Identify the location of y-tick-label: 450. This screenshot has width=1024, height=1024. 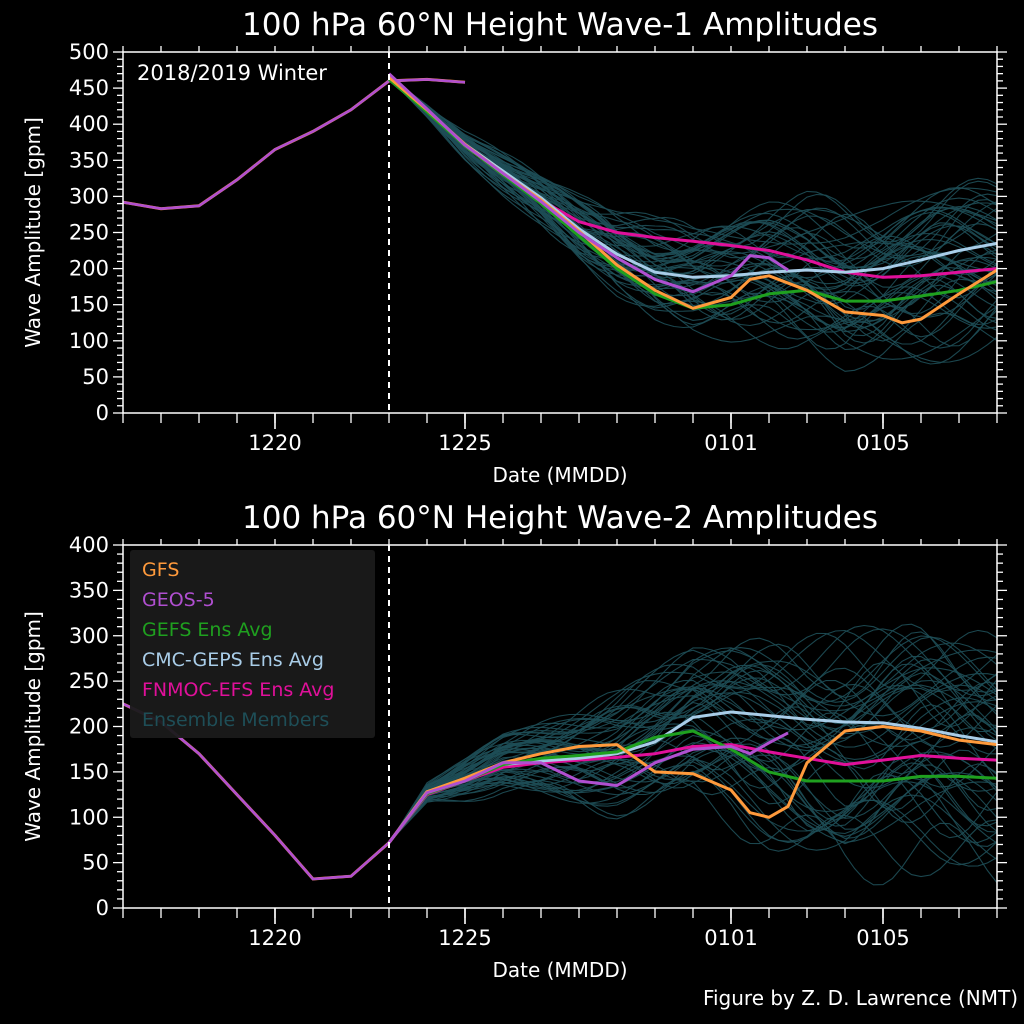
(89, 88).